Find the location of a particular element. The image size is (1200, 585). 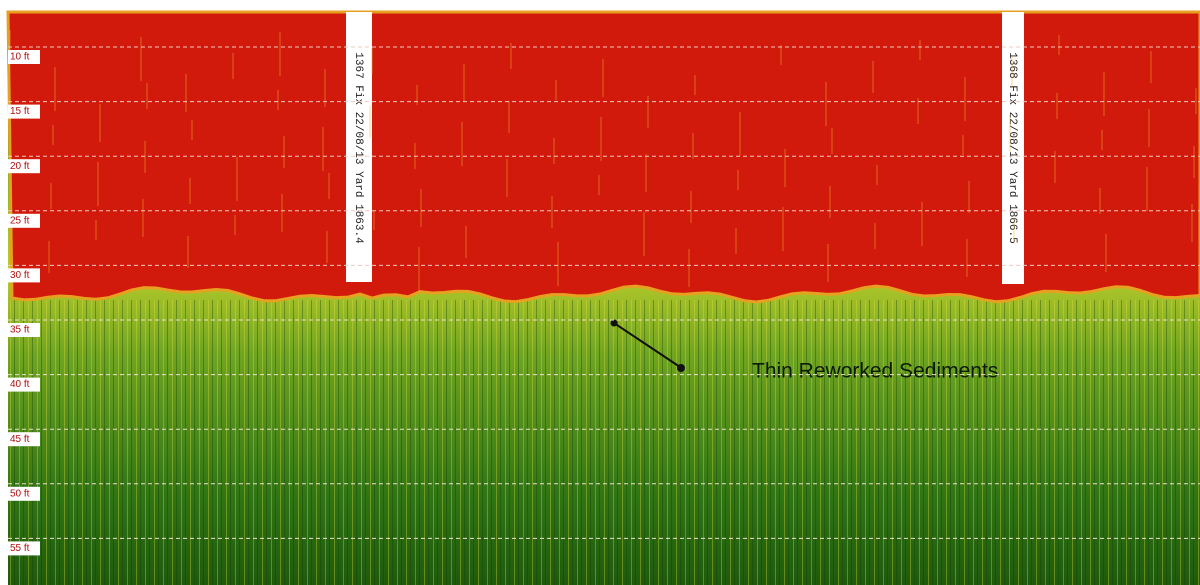

annotation-arrow is located at coordinates (647, 345).